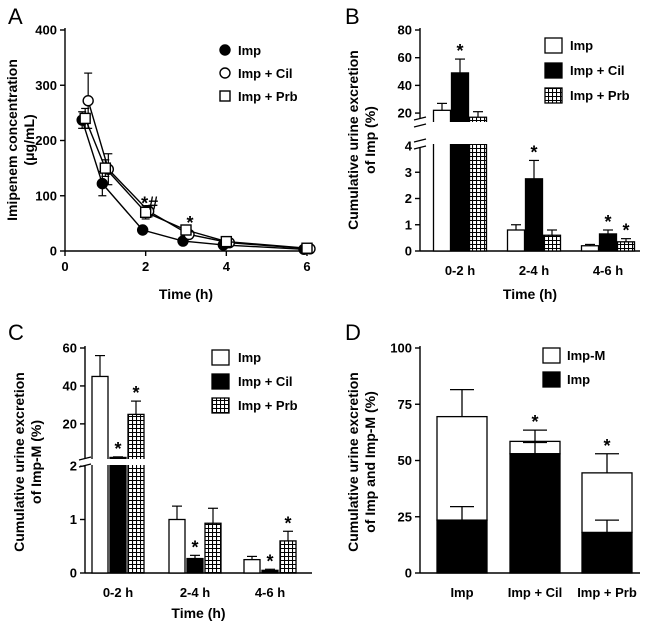 This screenshot has width=650, height=623. Describe the element at coordinates (46, 140) in the screenshot. I see `y-tick-label: 200` at that location.